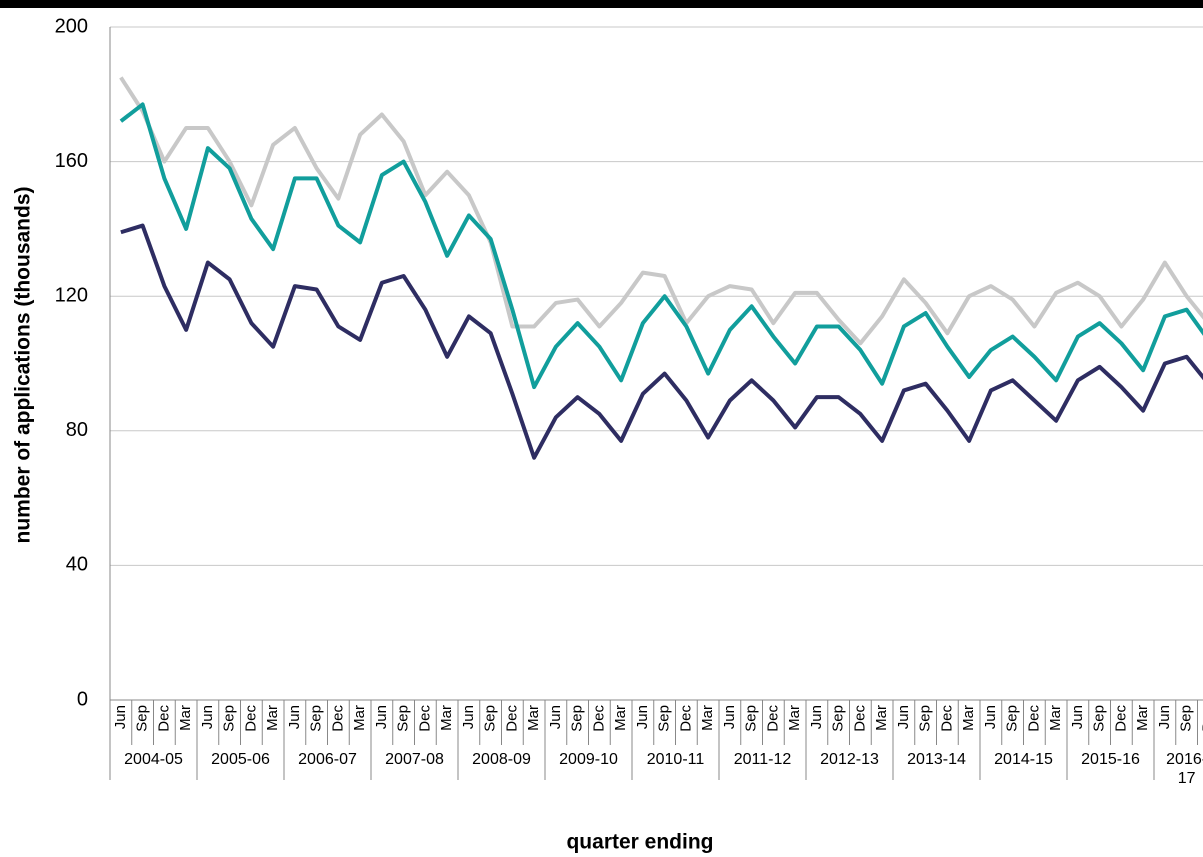  I want to click on y-tick-label: 0, so click(82, 699).